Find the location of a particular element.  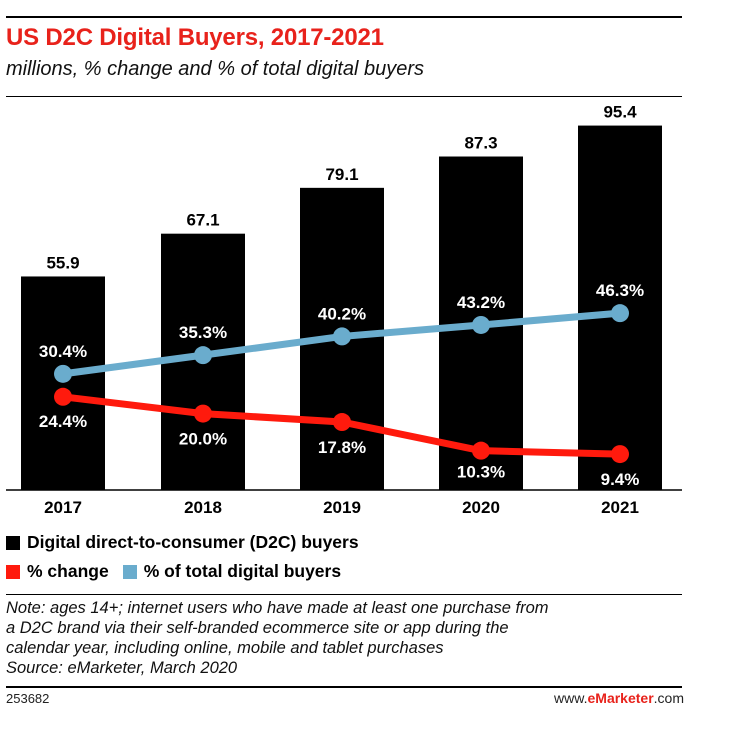

point-value-label: 35.3% is located at coordinates (203, 332).